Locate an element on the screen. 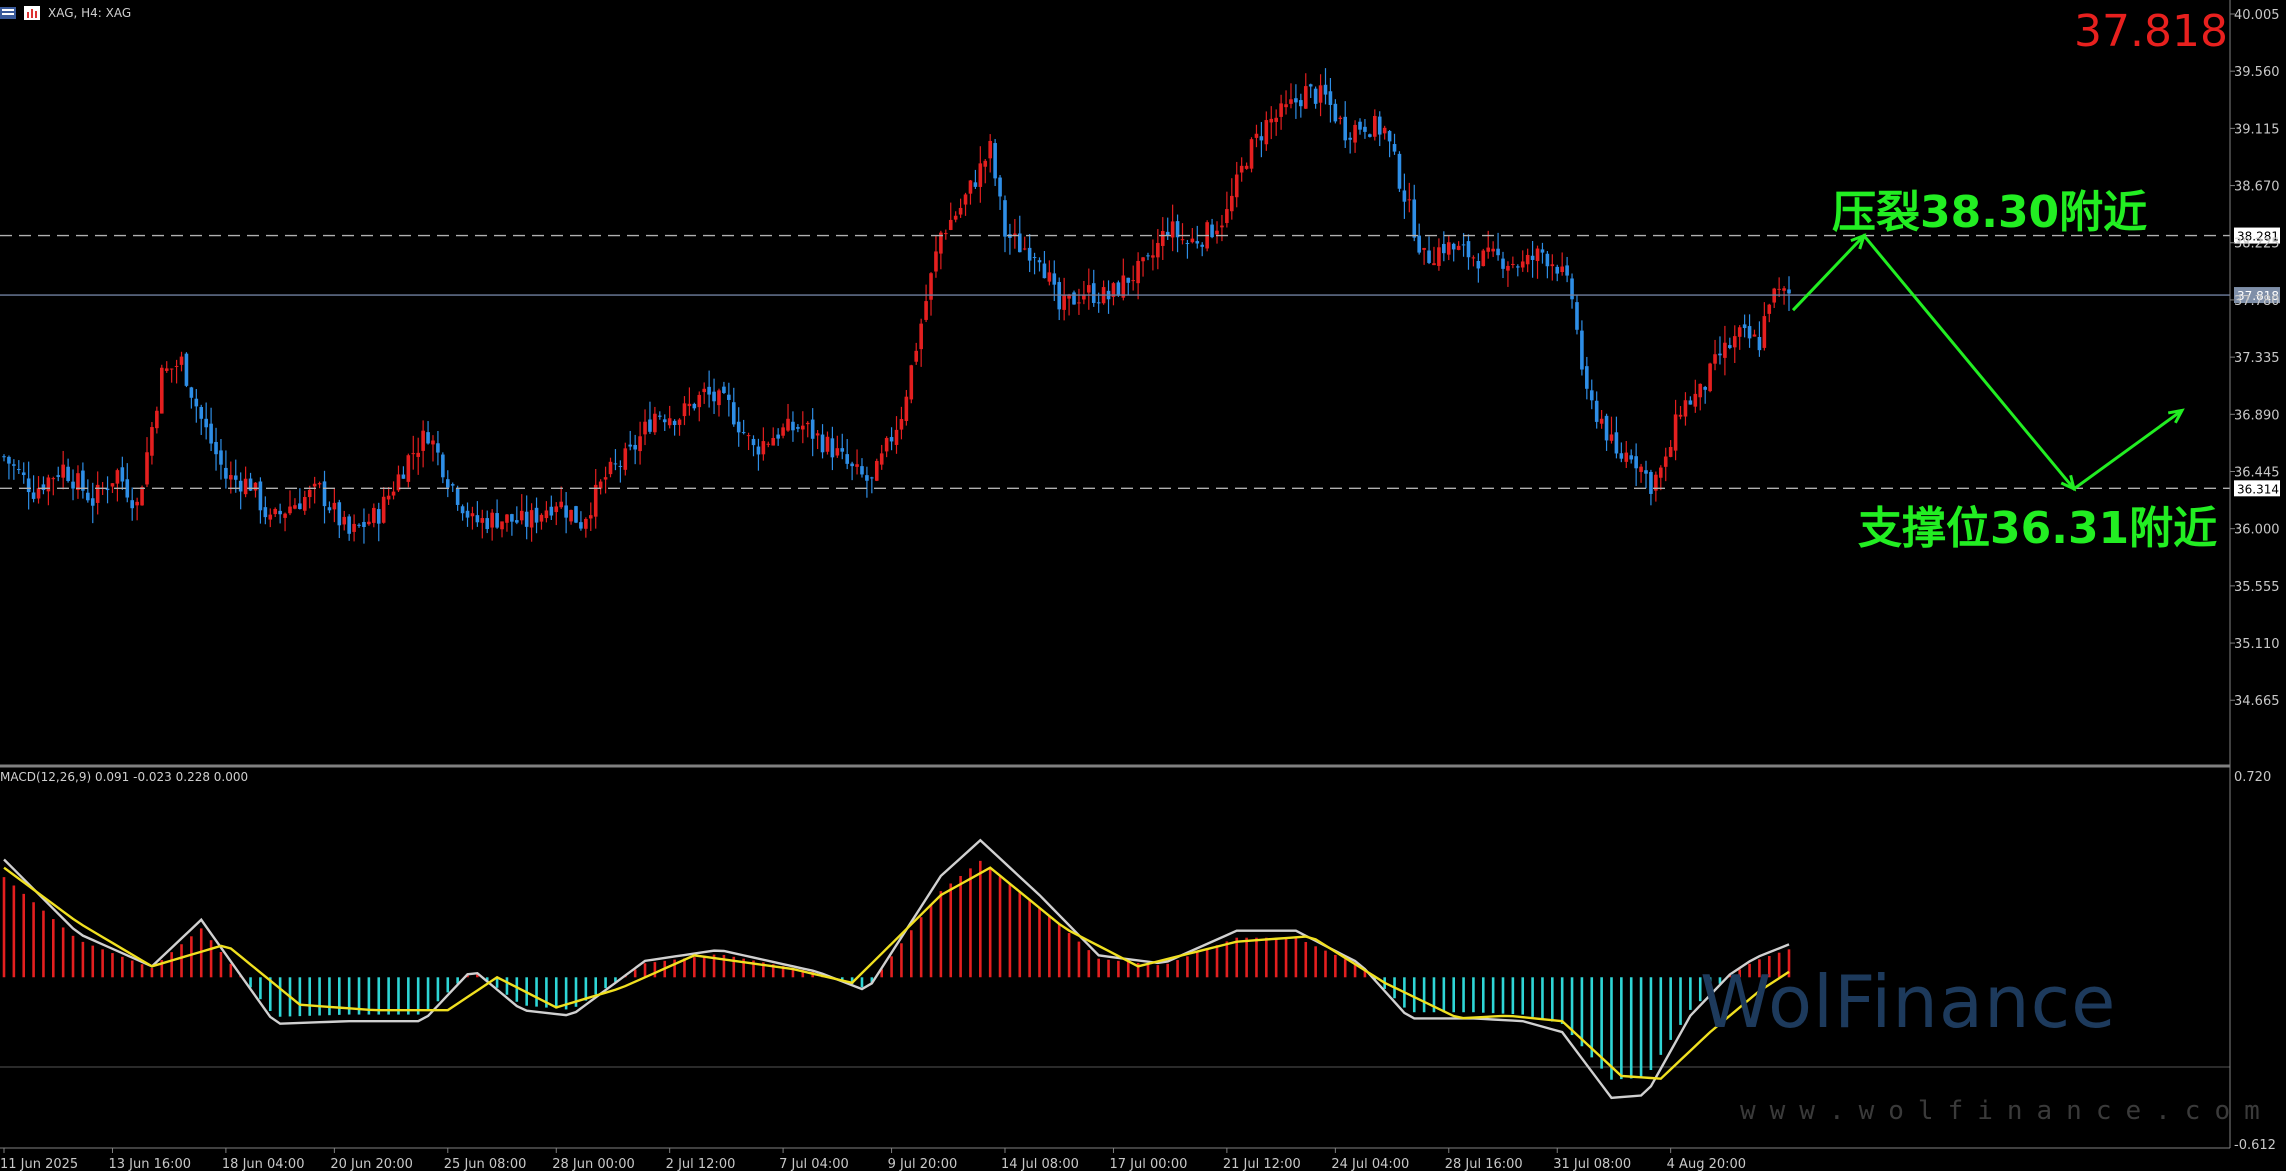 This screenshot has width=2286, height=1171. price-level-label: 38.281 is located at coordinates (2258, 237).